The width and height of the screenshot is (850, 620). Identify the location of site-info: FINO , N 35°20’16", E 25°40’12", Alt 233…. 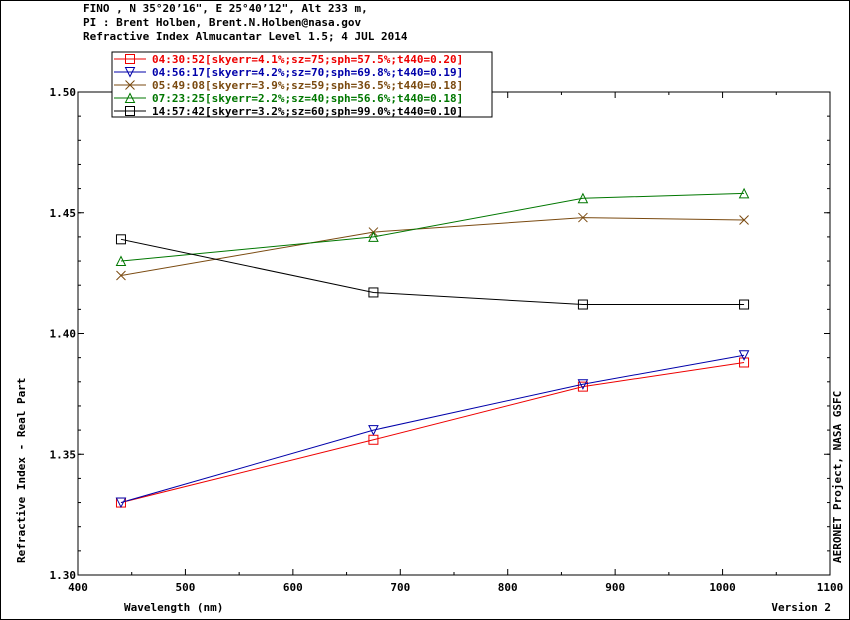
(225, 8).